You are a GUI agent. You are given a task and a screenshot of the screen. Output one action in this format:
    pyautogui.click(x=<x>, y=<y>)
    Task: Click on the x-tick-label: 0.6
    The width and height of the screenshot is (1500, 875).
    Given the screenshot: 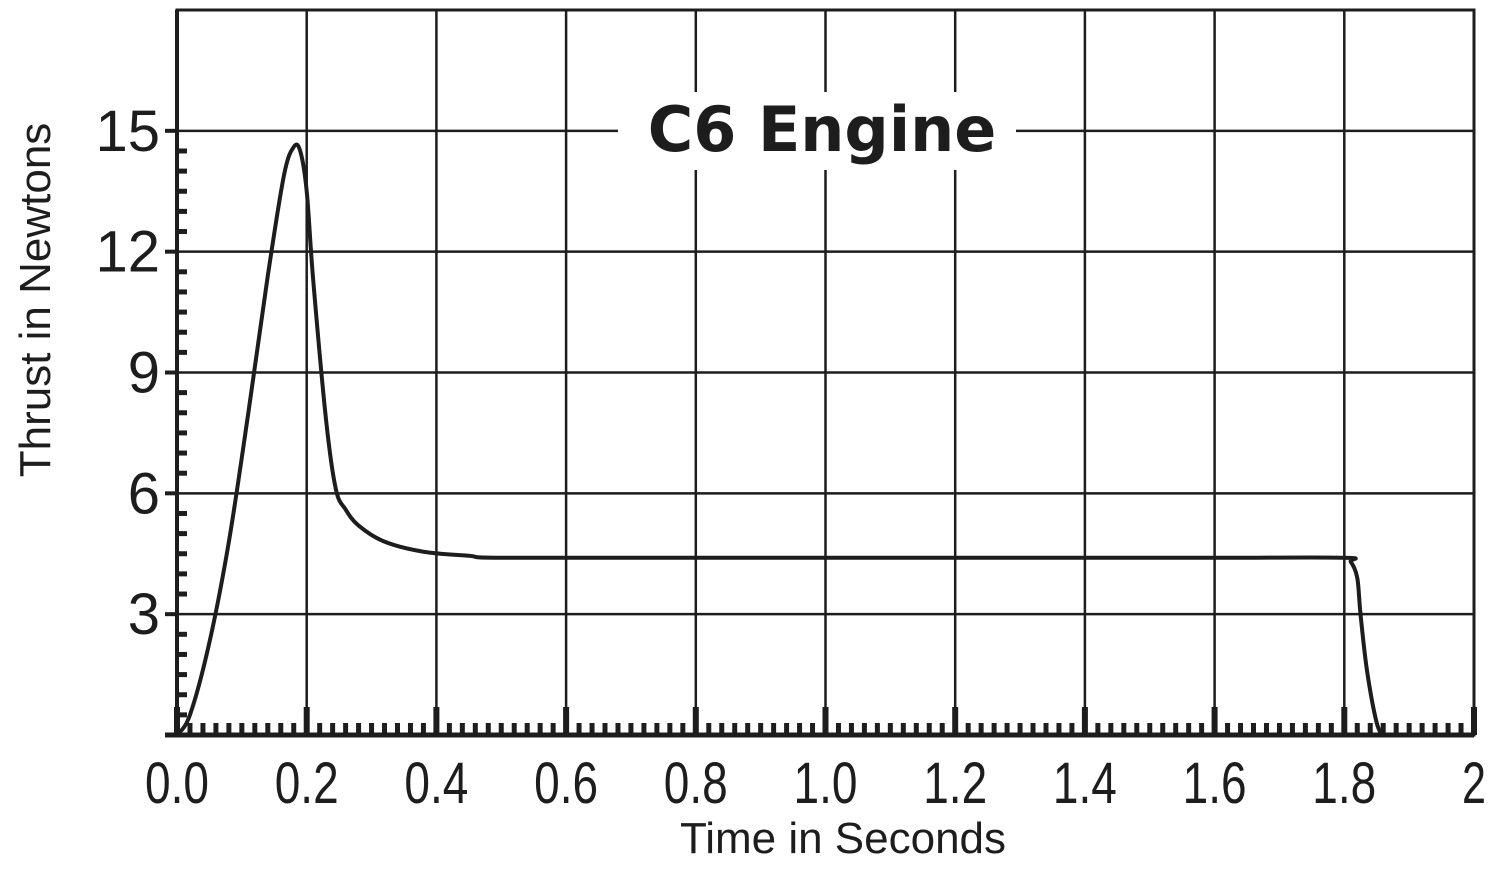 What is the action you would take?
    pyautogui.click(x=566, y=783)
    